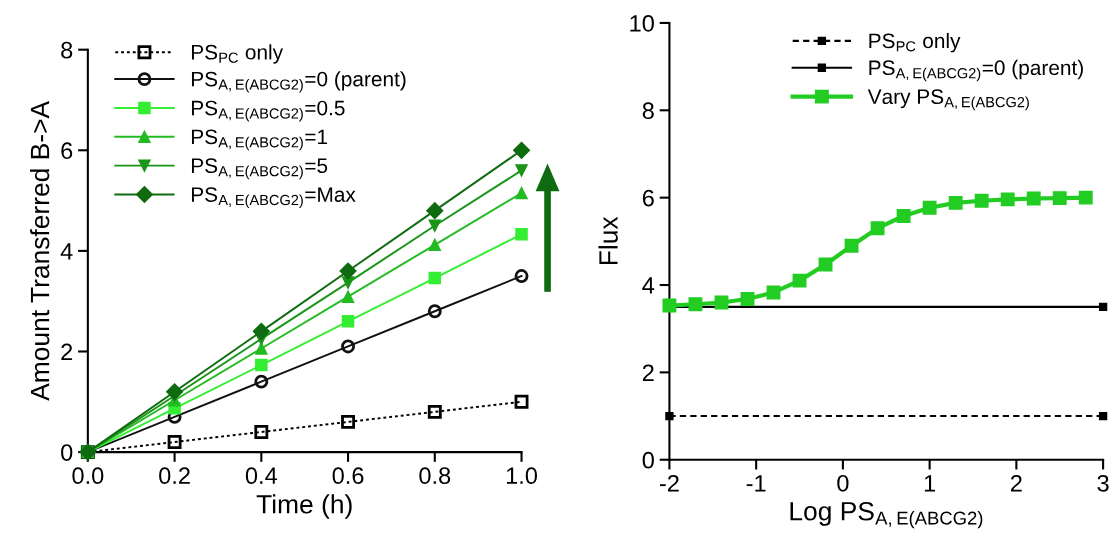 The width and height of the screenshot is (1112, 546). Describe the element at coordinates (843, 483) in the screenshot. I see `x-tick-label: 0` at that location.